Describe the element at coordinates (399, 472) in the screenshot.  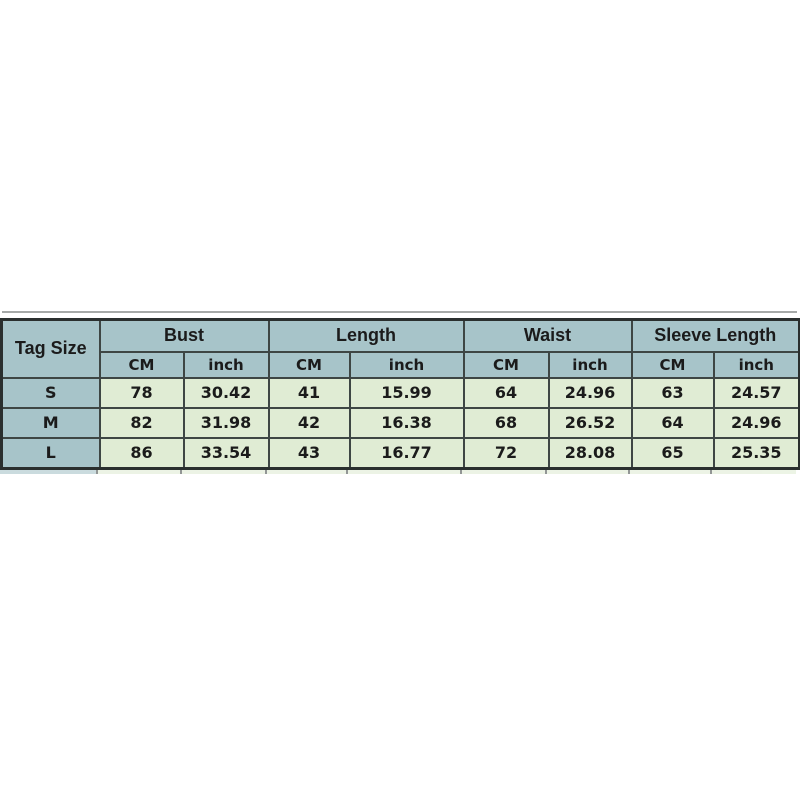
I see `cropped-next-row-sliver` at that location.